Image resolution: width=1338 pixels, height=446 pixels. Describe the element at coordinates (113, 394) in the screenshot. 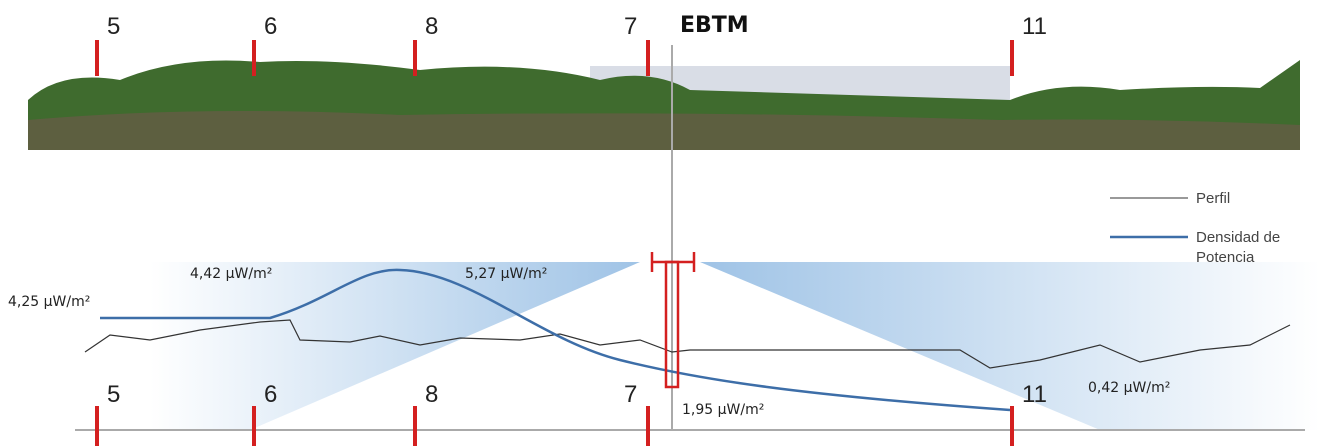

I see `bottom-marker-label: 5` at that location.